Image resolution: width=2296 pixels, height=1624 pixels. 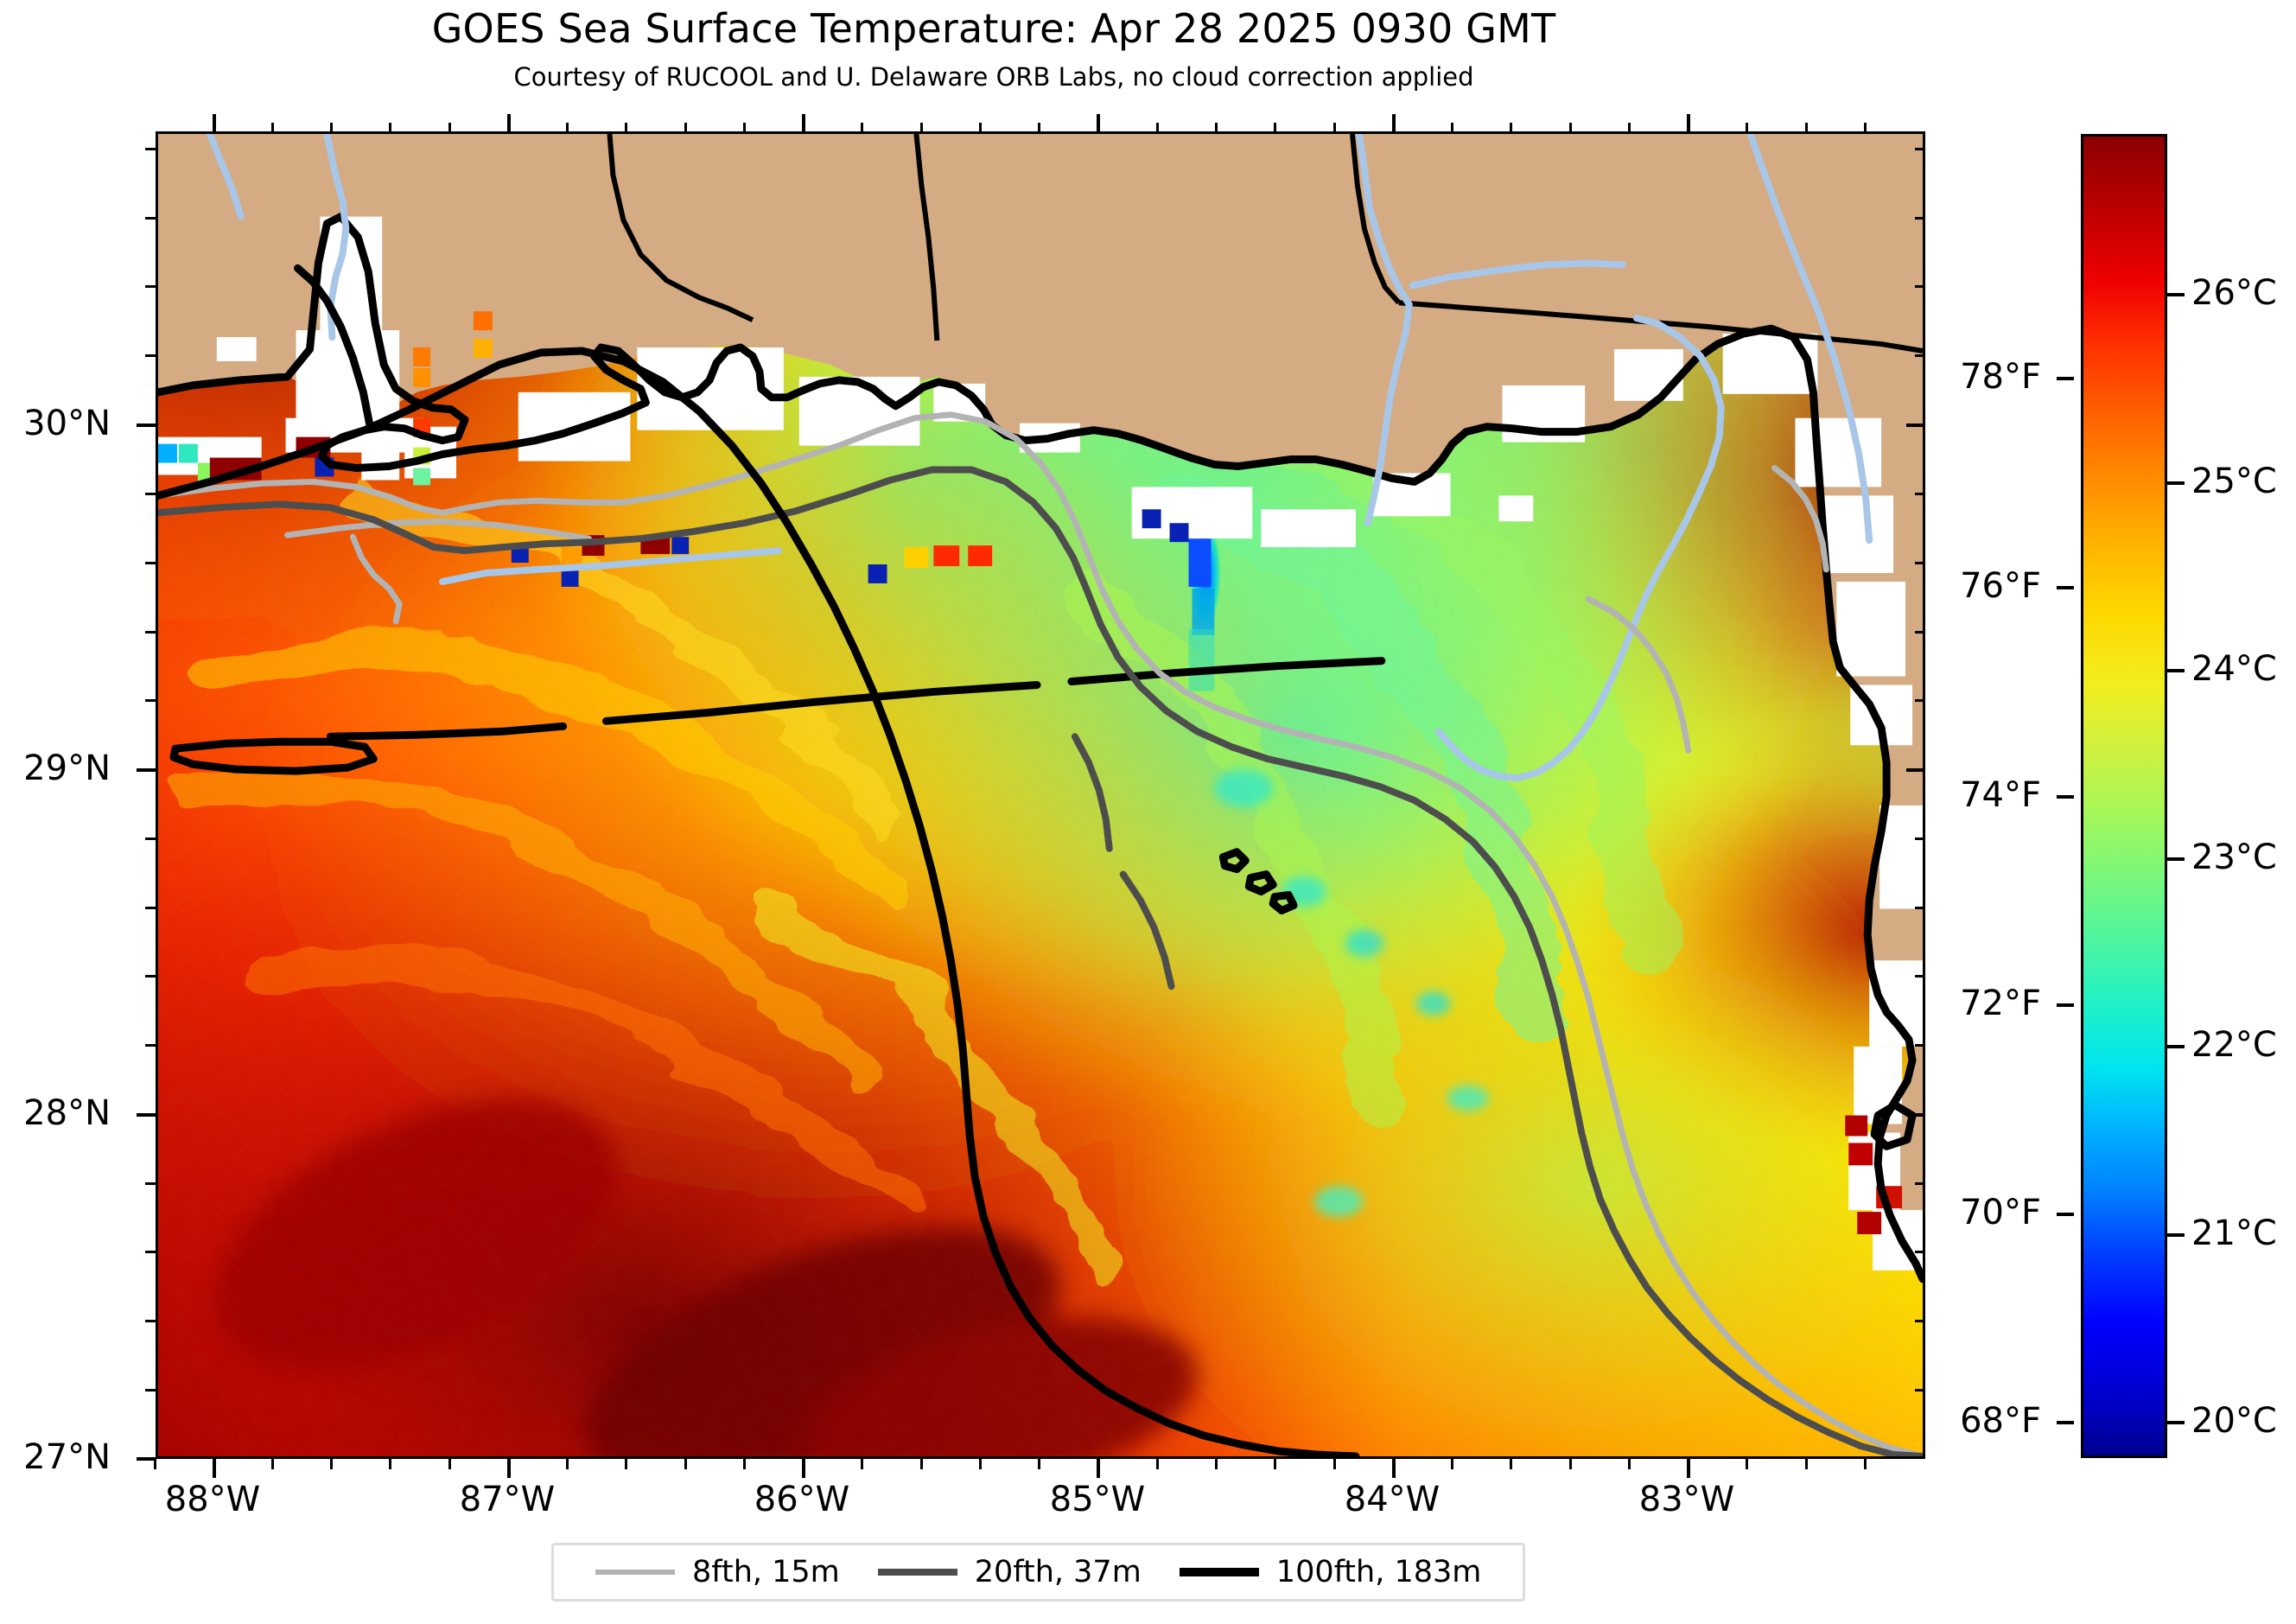 What do you see at coordinates (2234, 1421) in the screenshot?
I see `colorbar-label-c-20: 20°C` at bounding box center [2234, 1421].